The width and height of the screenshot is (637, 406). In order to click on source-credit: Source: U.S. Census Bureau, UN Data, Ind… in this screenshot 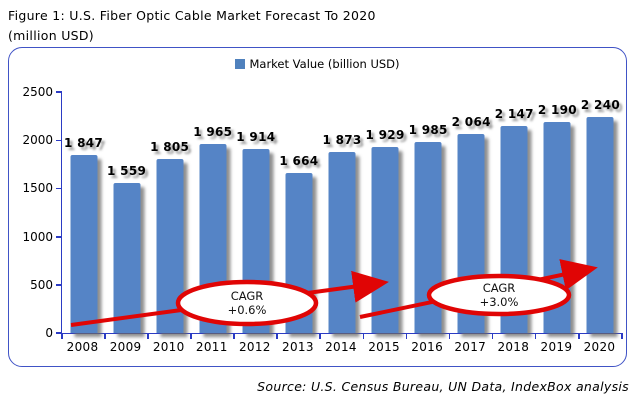, I will do `click(443, 386)`.